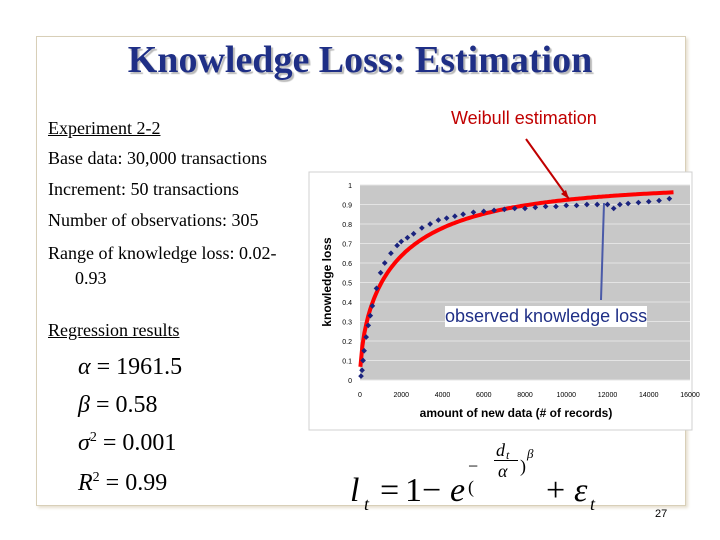 The width and height of the screenshot is (720, 540). I want to click on weibull-fit-line, so click(516, 278).